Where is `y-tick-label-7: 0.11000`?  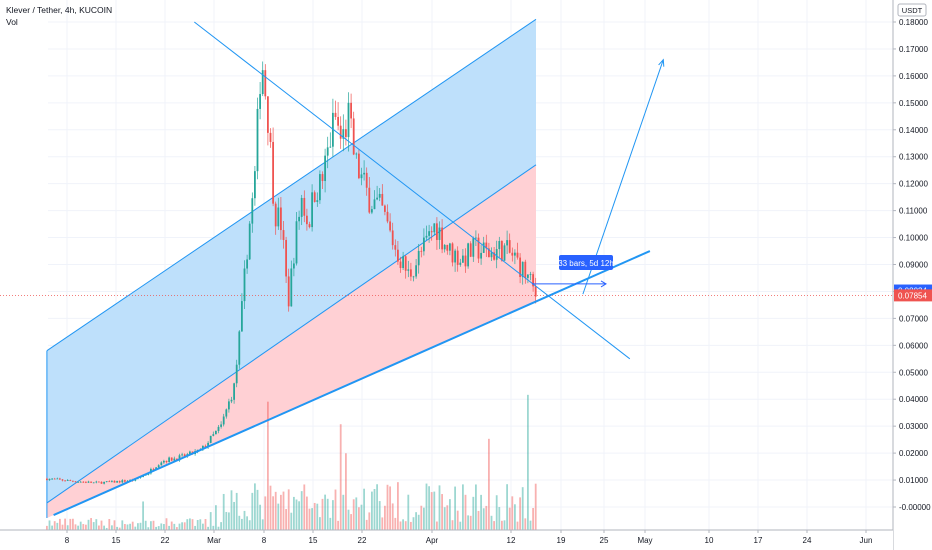
y-tick-label-7: 0.11000 is located at coordinates (913, 211).